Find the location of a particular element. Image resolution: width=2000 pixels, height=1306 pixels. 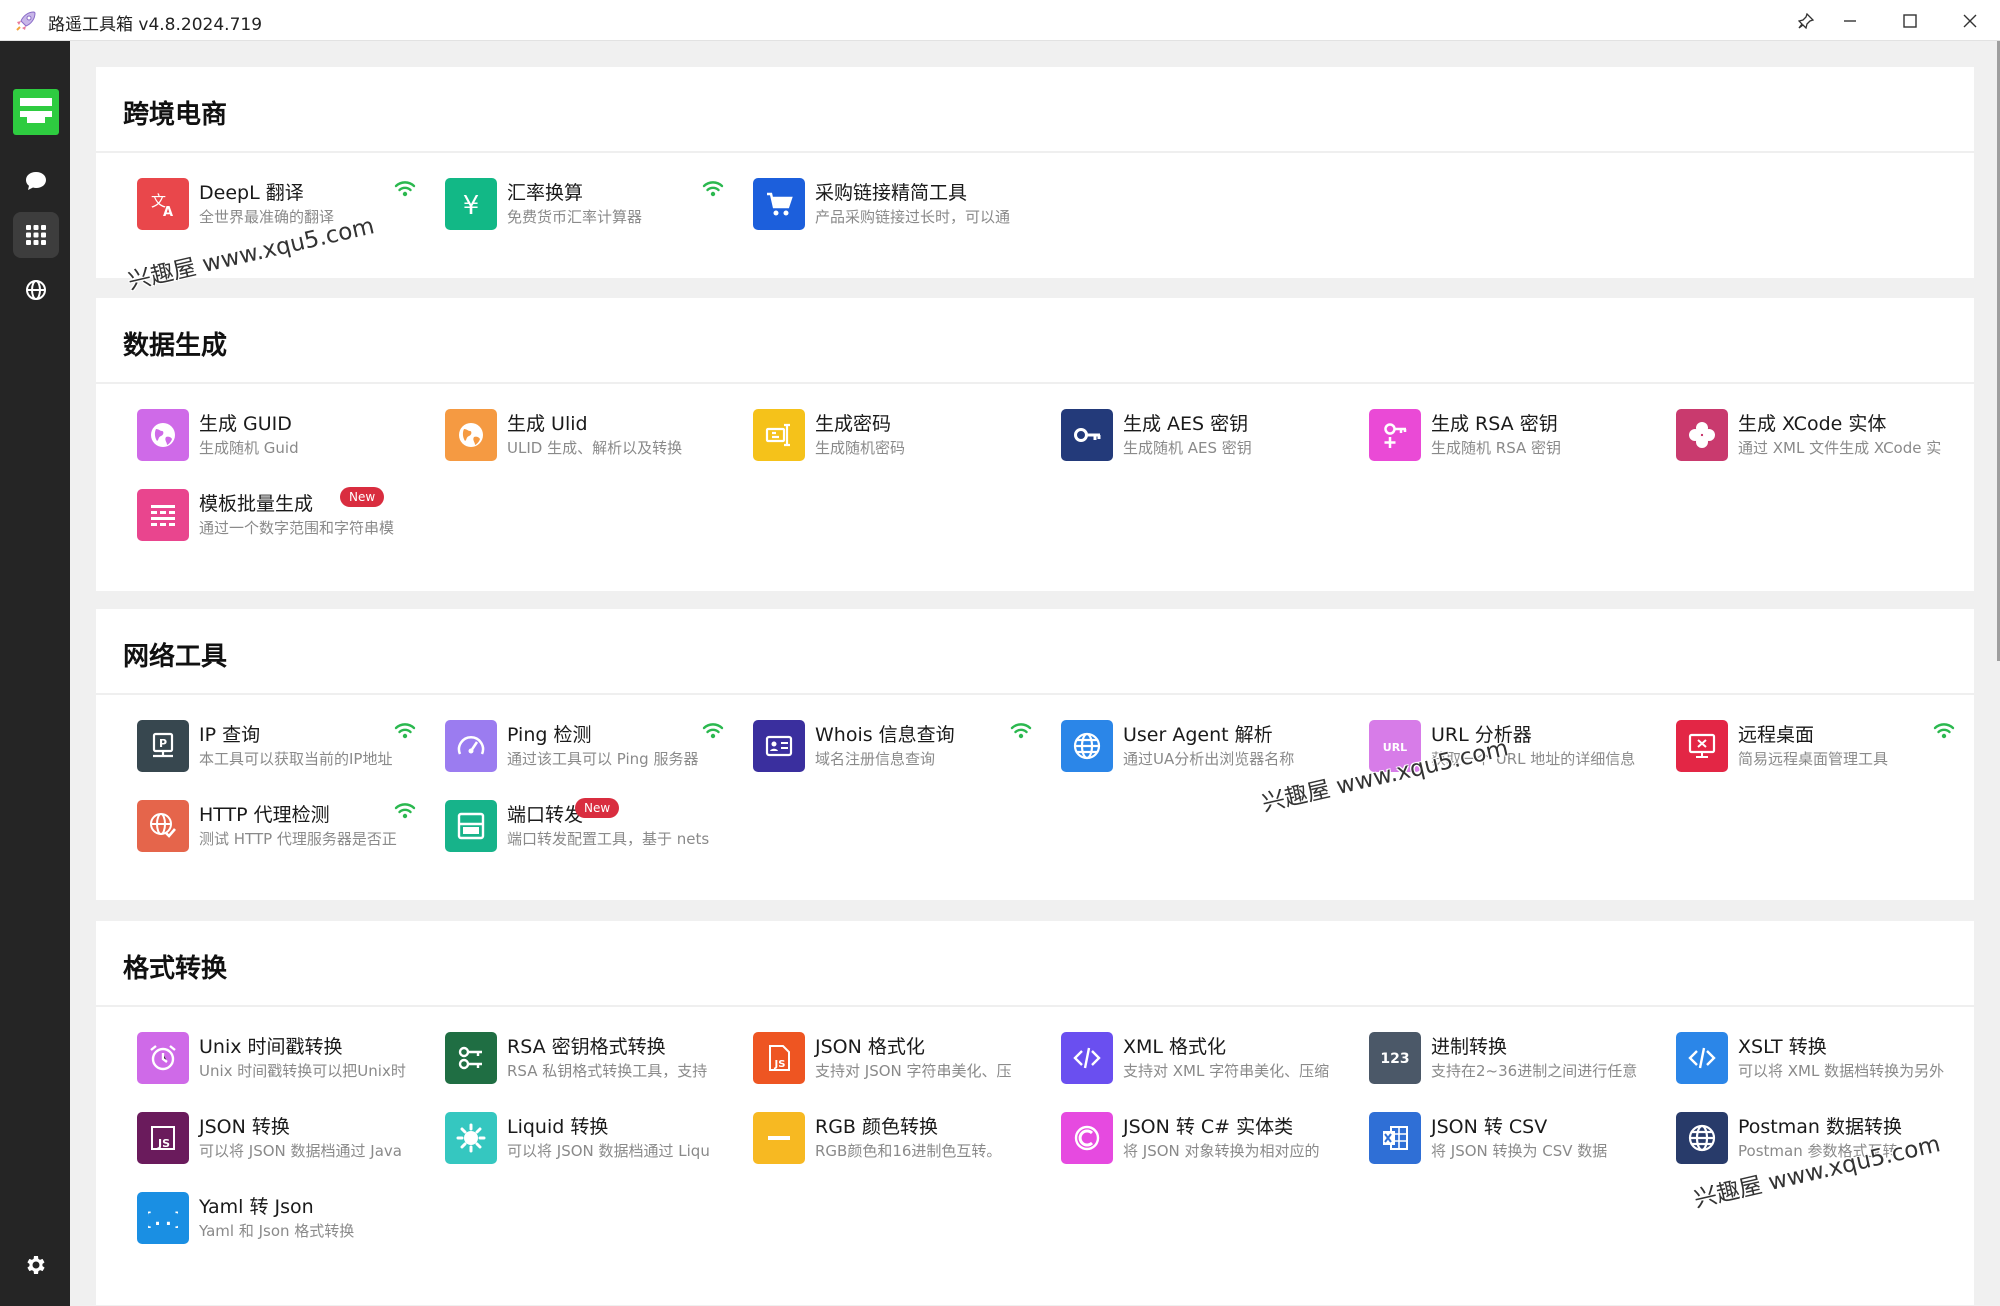

tool-description: 通过 XML 文件生成 XCode 实 is located at coordinates (1840, 448).